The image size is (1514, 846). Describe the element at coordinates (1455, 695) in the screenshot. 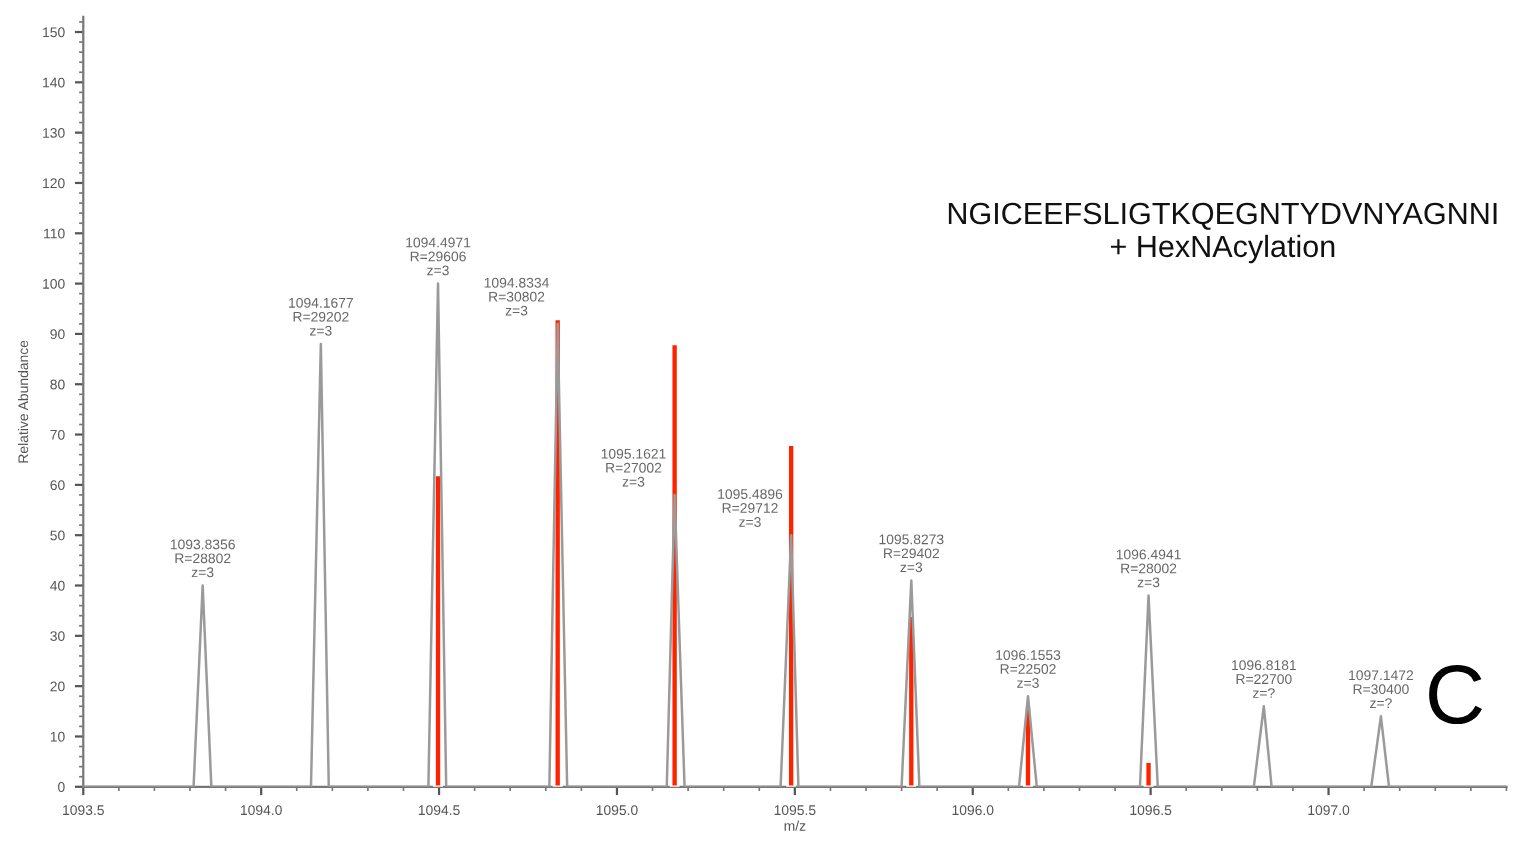

I see `annotation: C` at that location.